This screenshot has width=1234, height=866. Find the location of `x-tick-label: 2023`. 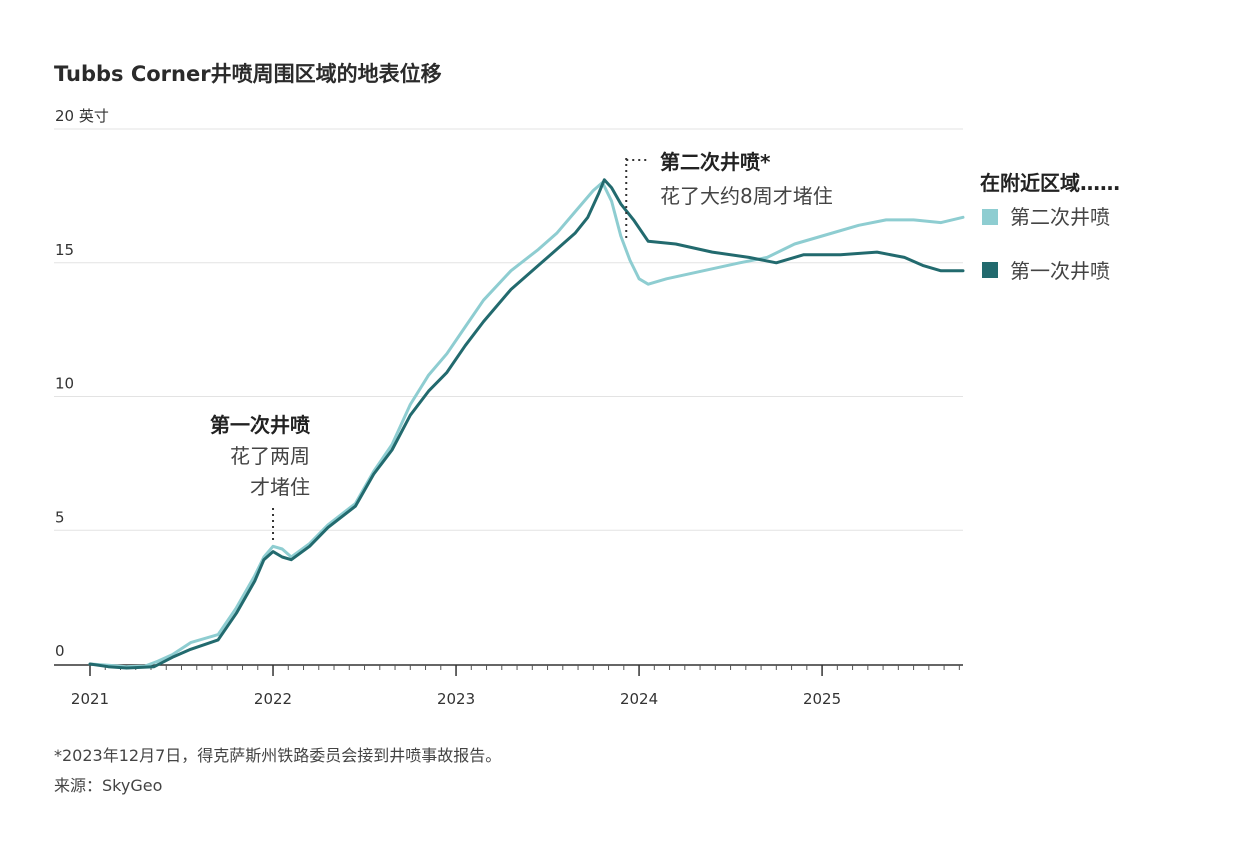

x-tick-label: 2023 is located at coordinates (456, 699).